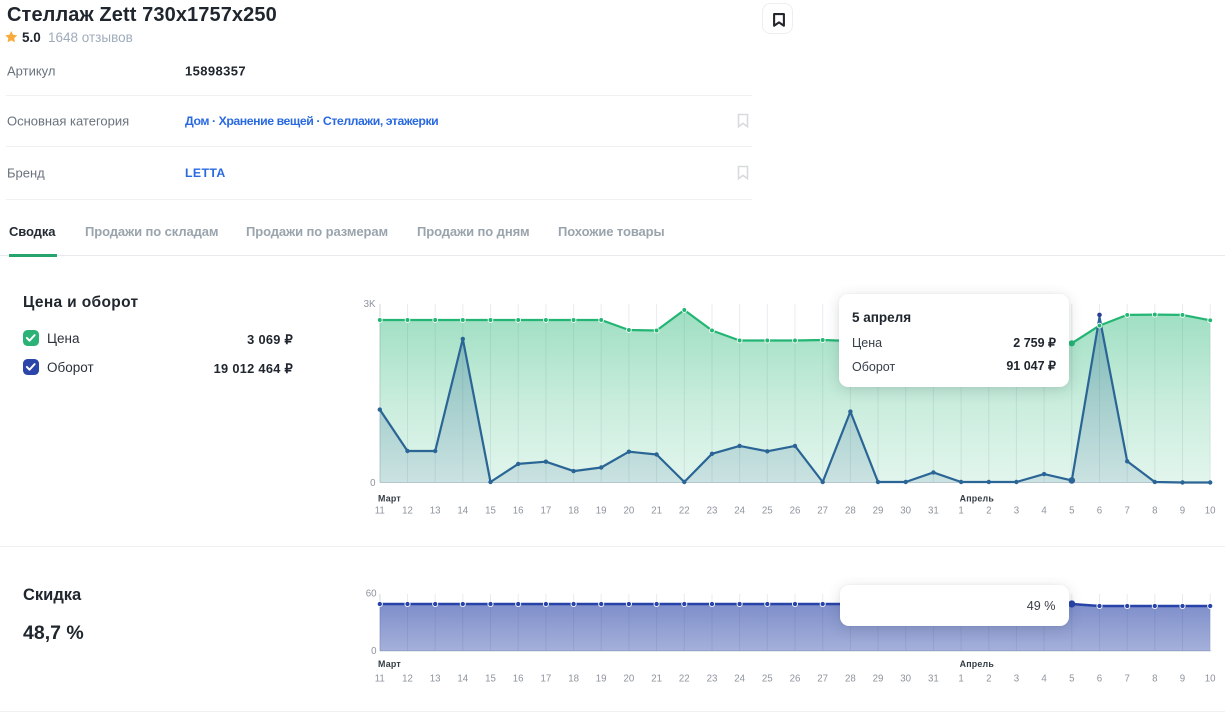 The height and width of the screenshot is (716, 1225). Describe the element at coordinates (370, 304) in the screenshot. I see `svg-text: 3K` at that location.